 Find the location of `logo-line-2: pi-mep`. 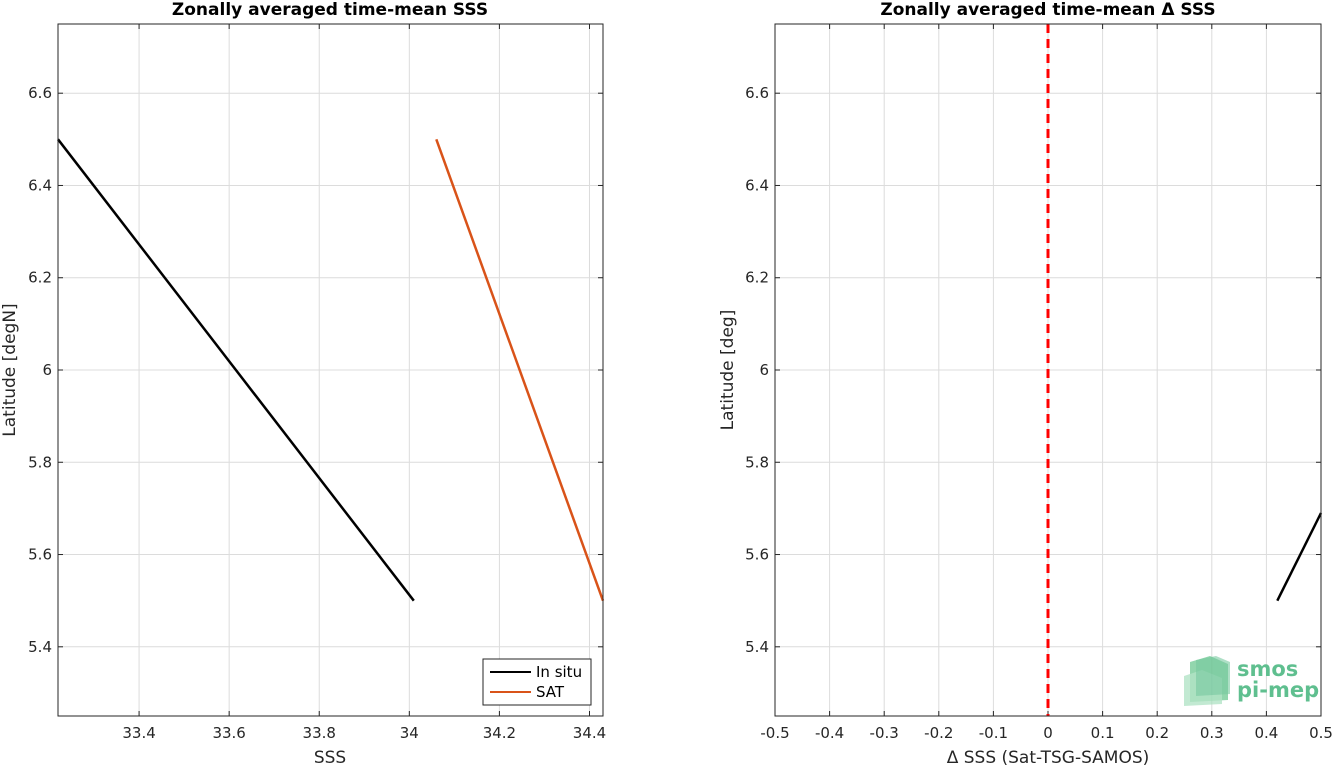

logo-line-2: pi-mep is located at coordinates (1278, 690).